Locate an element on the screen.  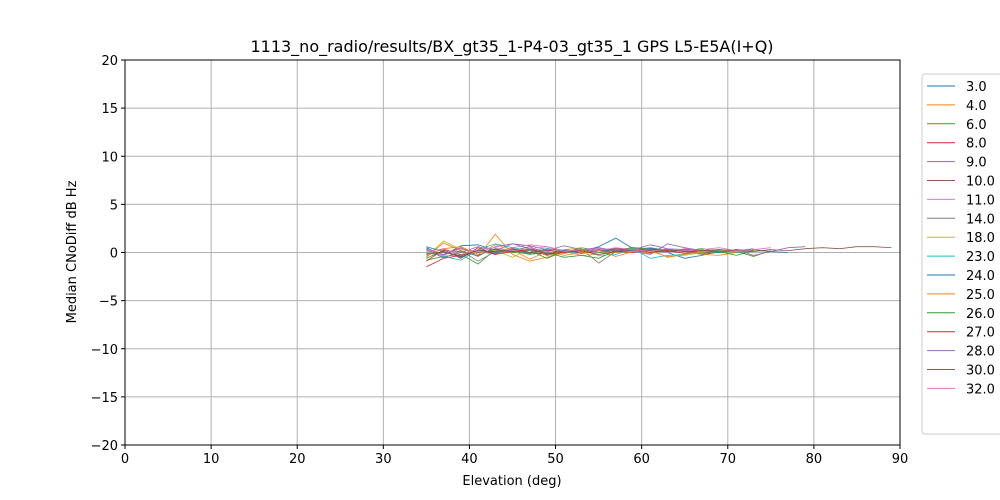
x-tick-label: 50 is located at coordinates (555, 459).